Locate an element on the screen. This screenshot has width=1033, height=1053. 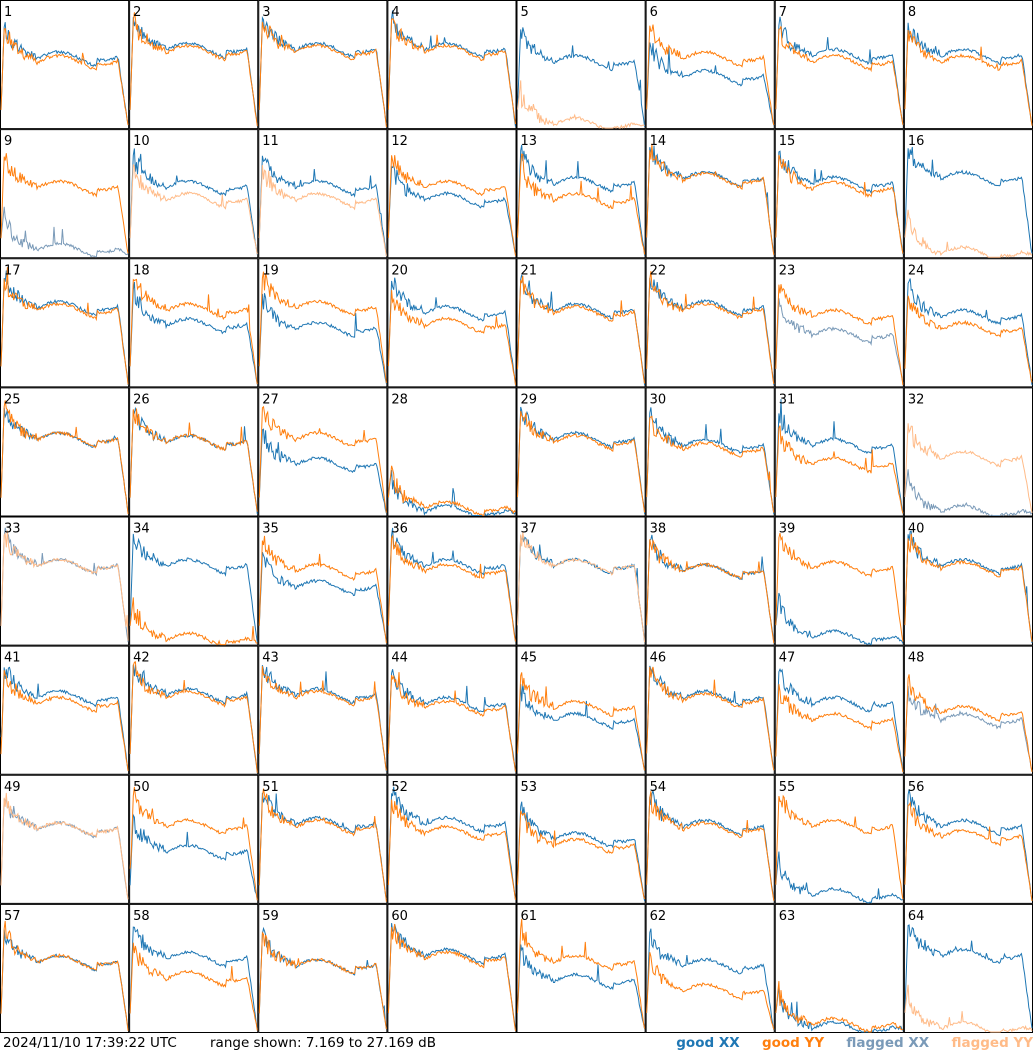
panel-label: 36 is located at coordinates (399, 529).